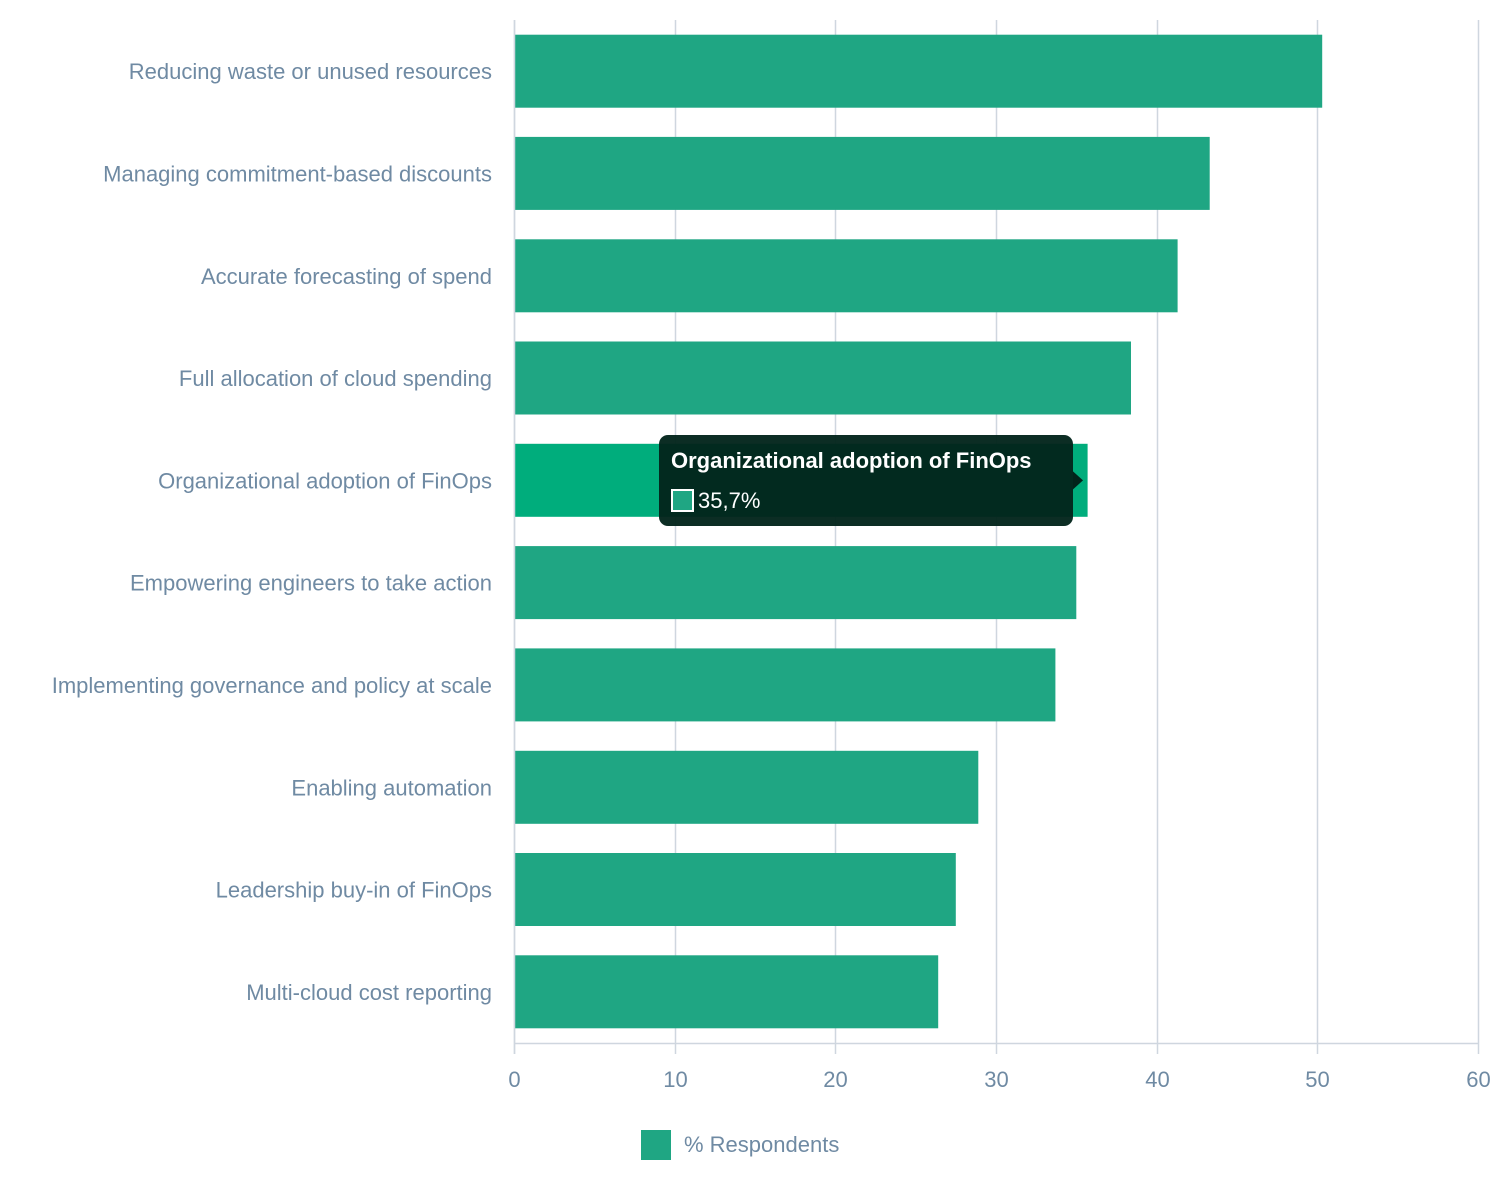 This screenshot has height=1185, width=1497. I want to click on legend-swatch, so click(656, 1145).